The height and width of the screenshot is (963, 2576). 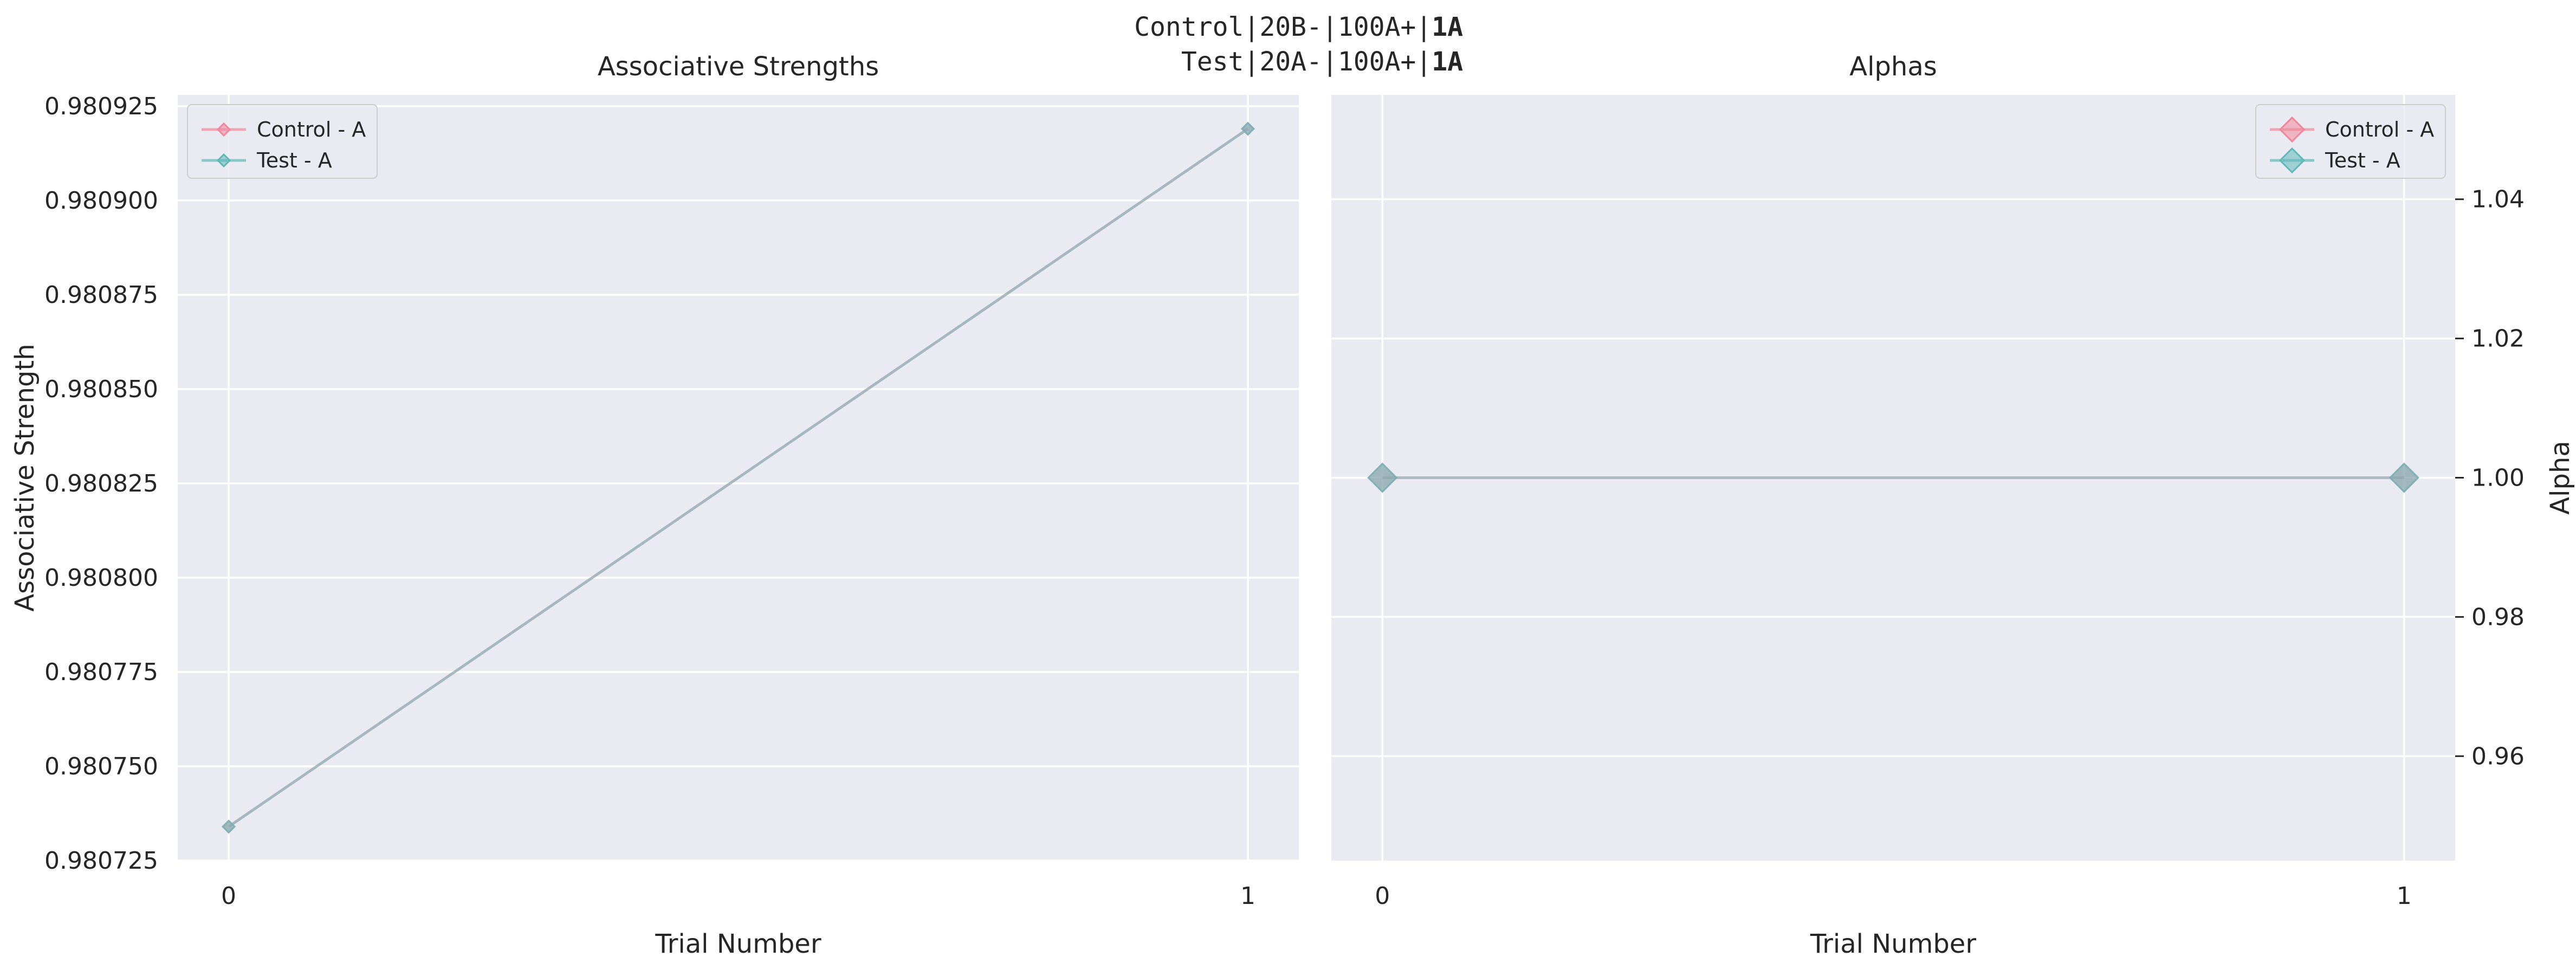 I want to click on suptitle-line-1-bold: 1A, so click(x=1447, y=27).